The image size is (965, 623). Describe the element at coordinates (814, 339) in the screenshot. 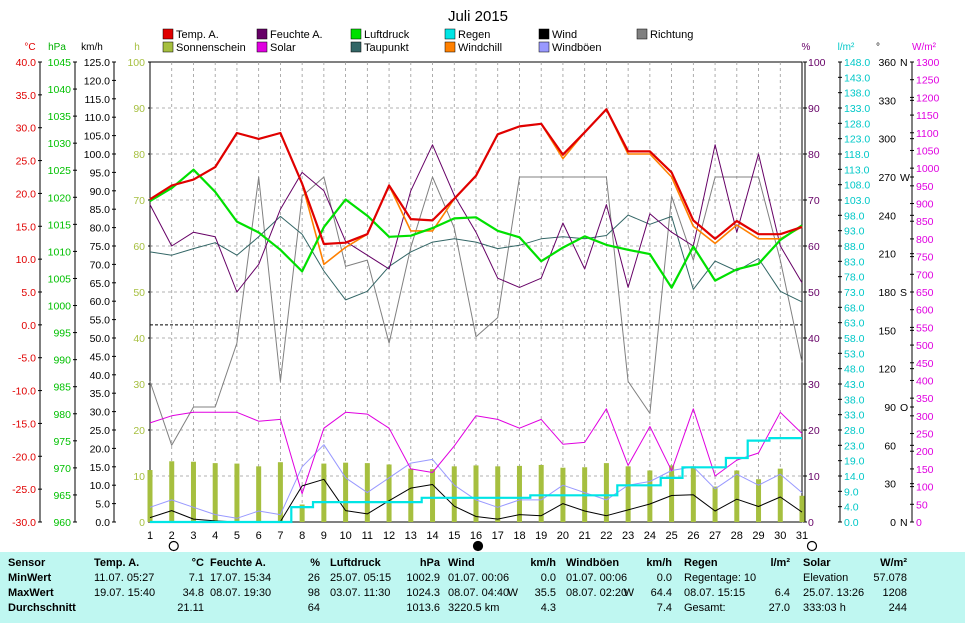

I see `axis-tick-label-pct: 40` at that location.